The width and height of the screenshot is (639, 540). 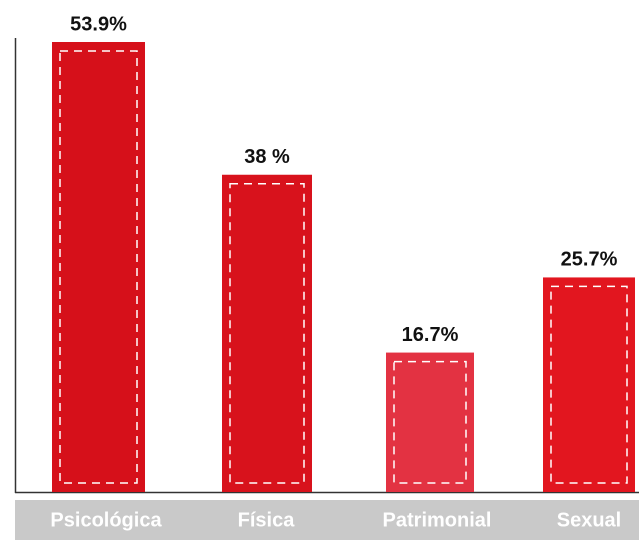 I want to click on category-label: Física, so click(x=267, y=520).